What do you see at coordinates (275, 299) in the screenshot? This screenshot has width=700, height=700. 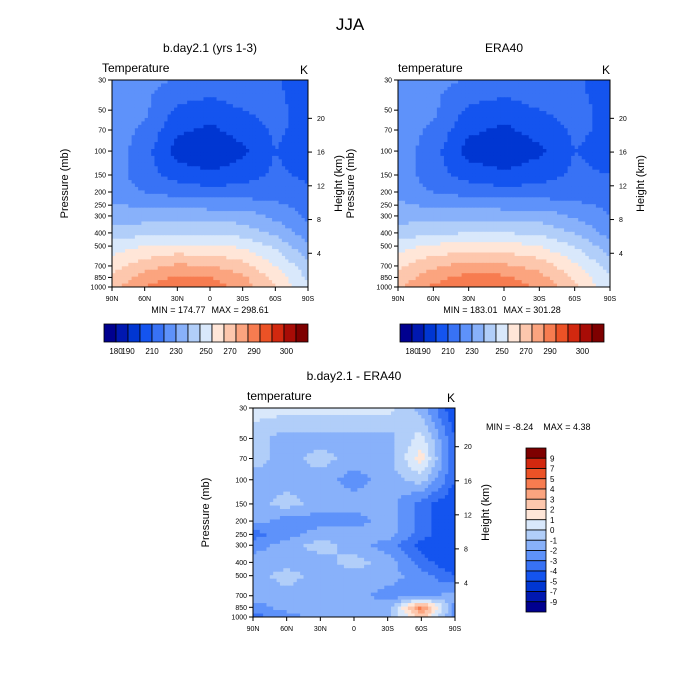 I see `x-tick-label: 60S` at bounding box center [275, 299].